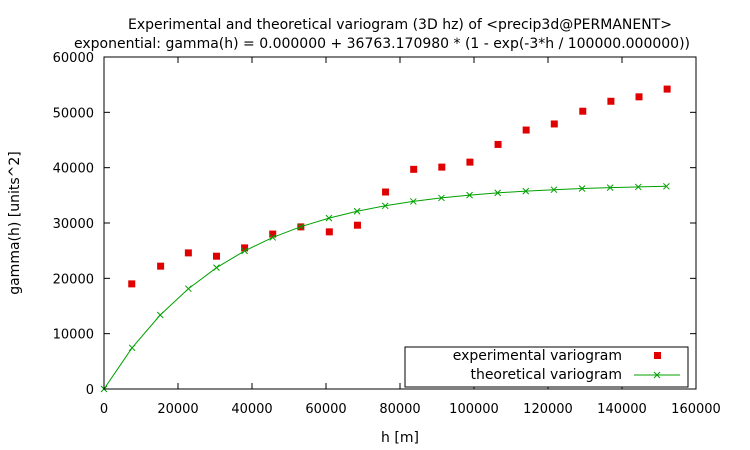 Image resolution: width=750 pixels, height=450 pixels. Describe the element at coordinates (546, 375) in the screenshot. I see `legend-label-theoretical: theoretical variogram` at that location.